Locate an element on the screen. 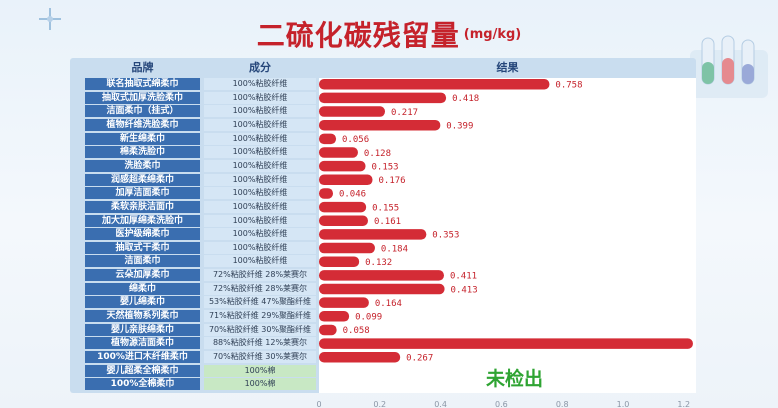  x-tick-label: 0.8 is located at coordinates (562, 404).